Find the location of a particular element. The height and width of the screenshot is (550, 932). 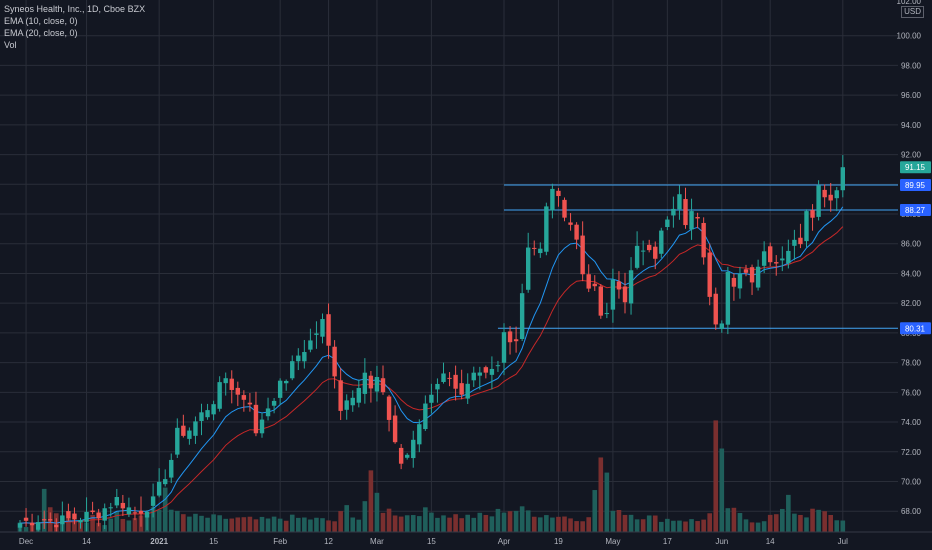

level-badge: 80.31 is located at coordinates (915, 328).